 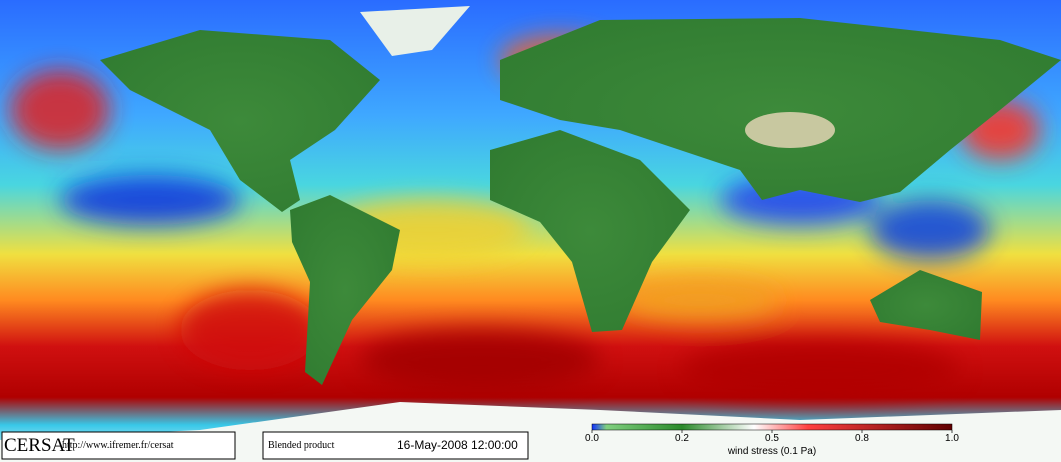 What do you see at coordinates (682, 438) in the screenshot?
I see `colorbar-tick-label: 0.2` at bounding box center [682, 438].